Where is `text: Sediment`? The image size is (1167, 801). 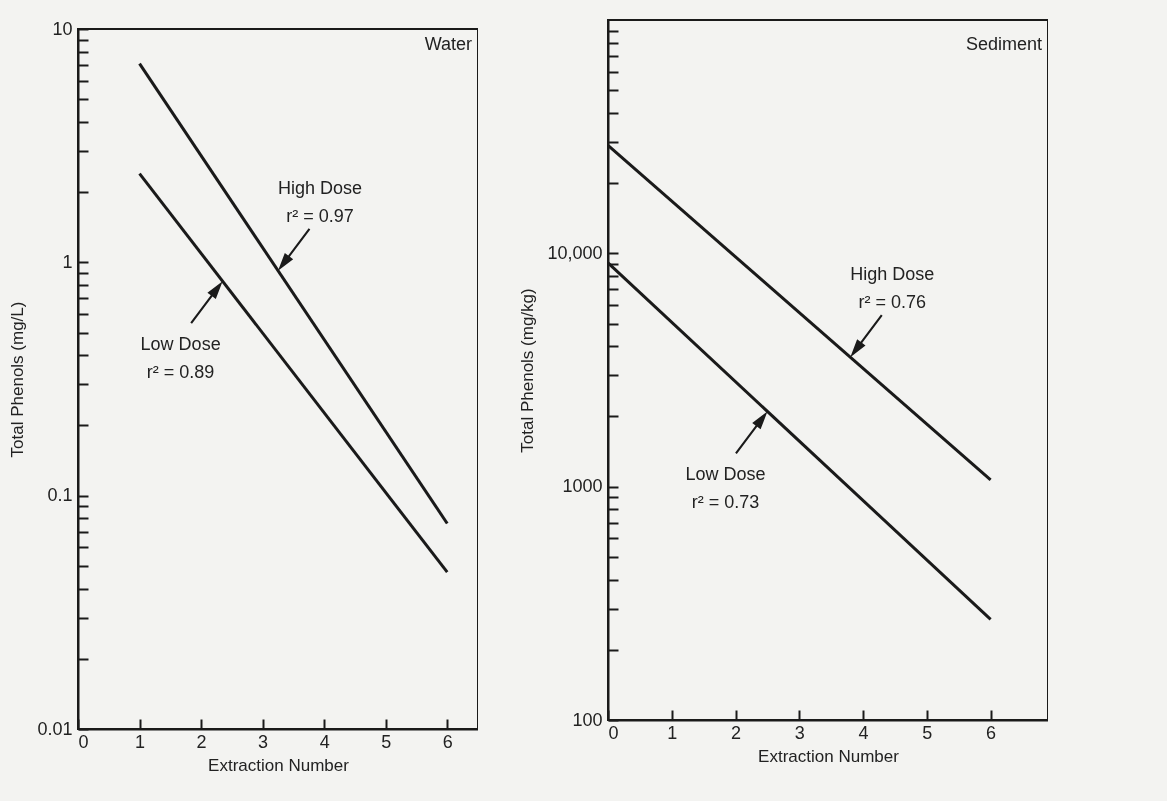
text: Sediment is located at coordinates (1003, 44).